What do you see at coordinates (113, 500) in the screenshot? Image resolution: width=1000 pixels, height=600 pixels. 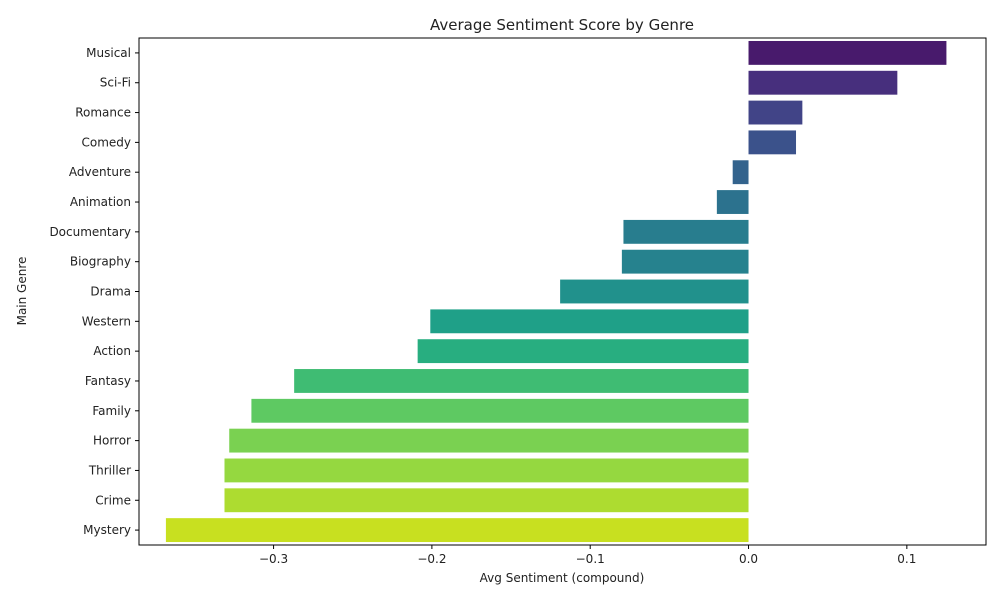 I see `y-tick-label: Crime` at bounding box center [113, 500].